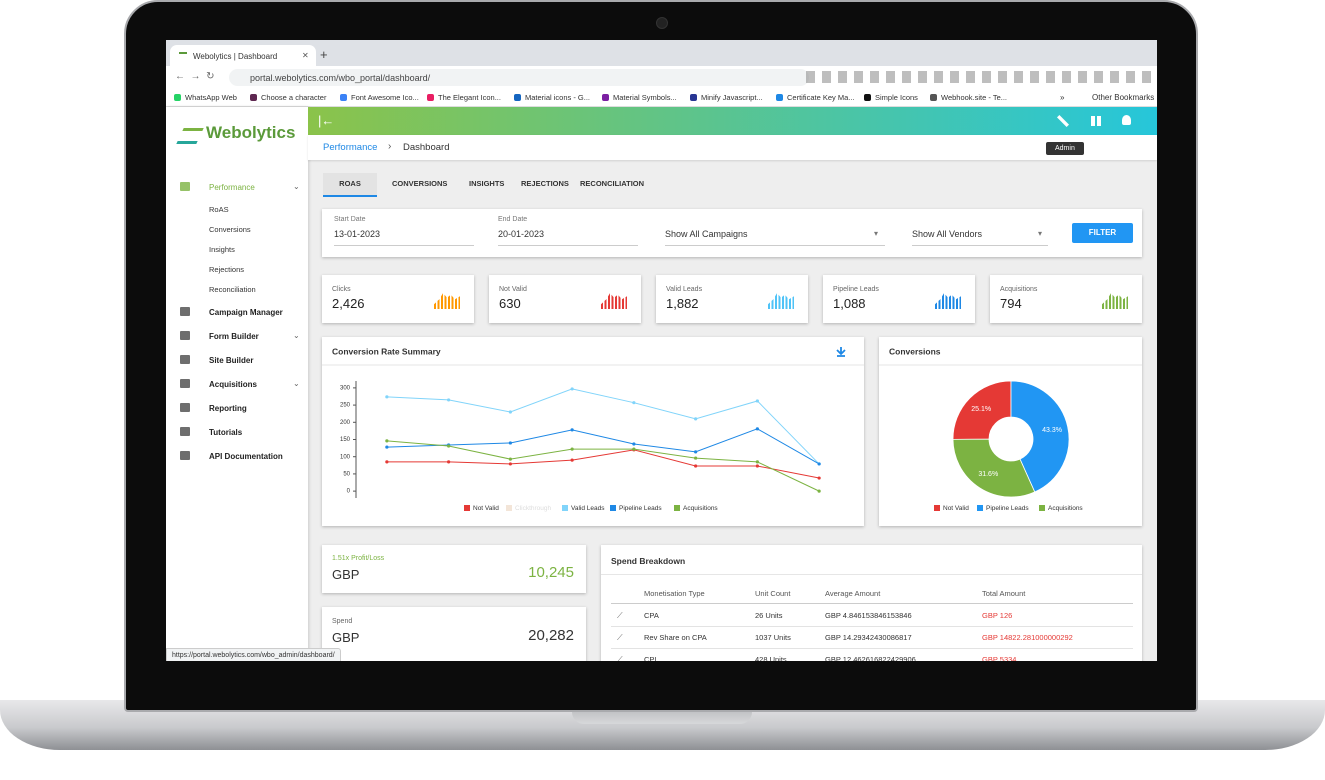 The image size is (1325, 780). I want to click on table-cell: CPA, so click(651, 615).